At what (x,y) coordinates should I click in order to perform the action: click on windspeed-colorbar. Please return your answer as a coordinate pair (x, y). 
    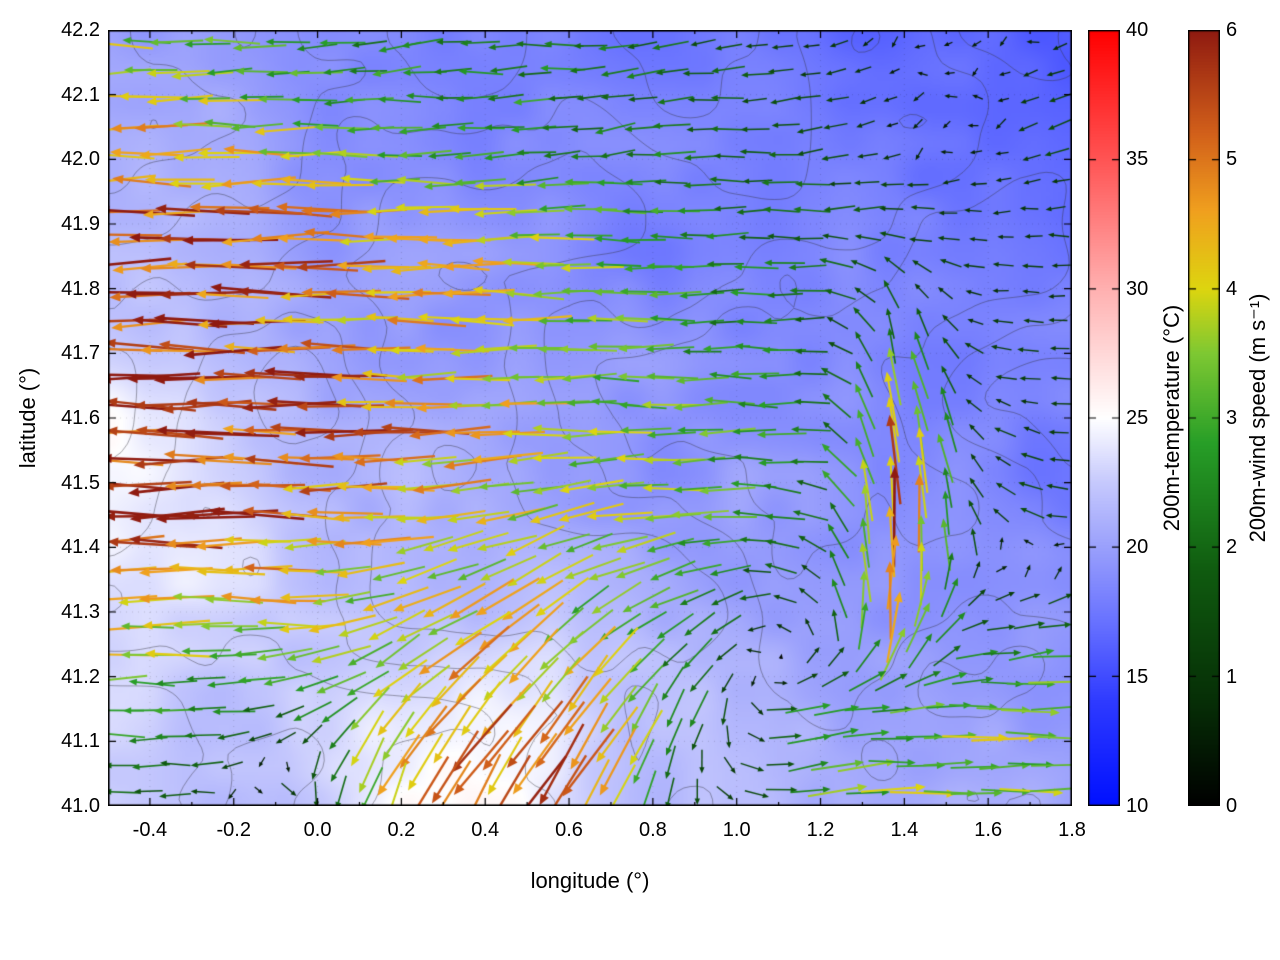
    Looking at the image, I should click on (1204, 418).